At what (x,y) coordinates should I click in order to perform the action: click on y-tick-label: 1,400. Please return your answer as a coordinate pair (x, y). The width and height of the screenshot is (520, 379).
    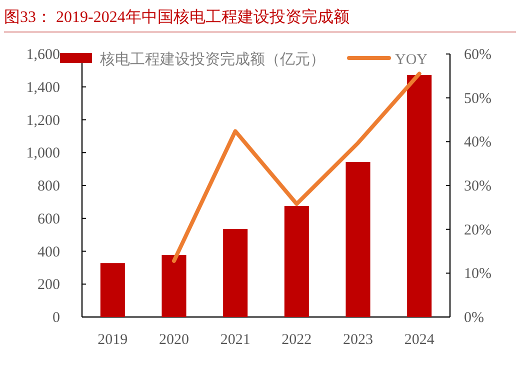
    Looking at the image, I should click on (43, 88).